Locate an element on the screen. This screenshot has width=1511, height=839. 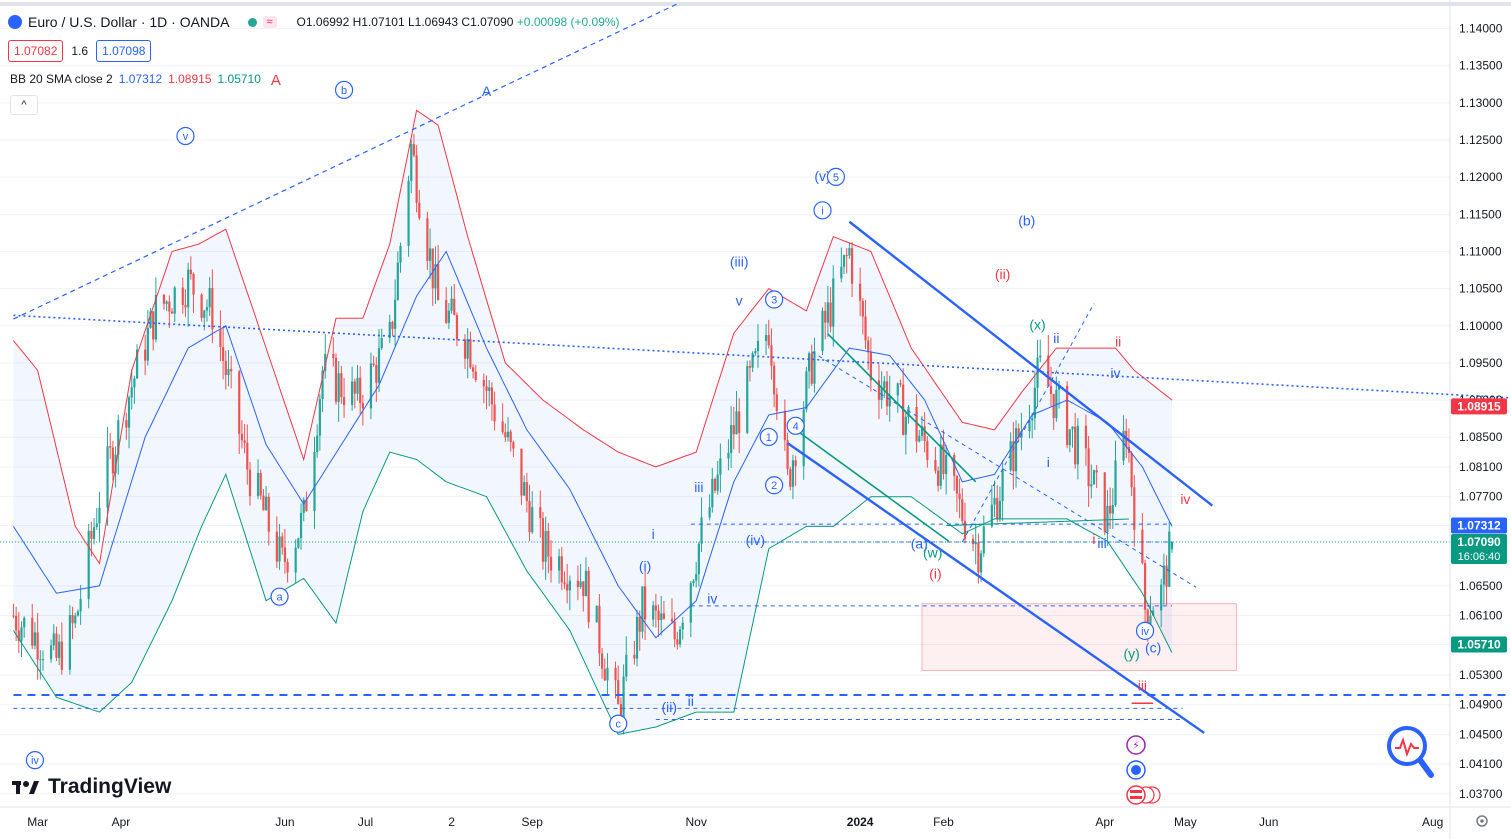
time-tick-label: Nov is located at coordinates (696, 822).